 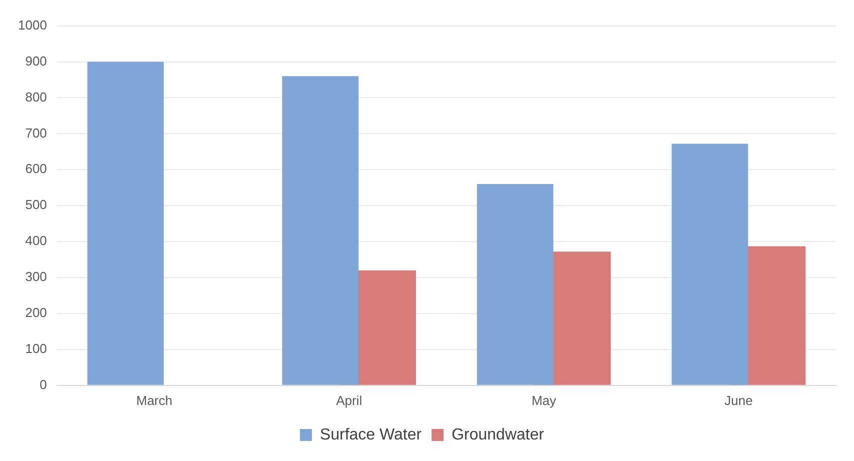 What do you see at coordinates (371, 435) in the screenshot?
I see `legend-label: Surface Water` at bounding box center [371, 435].